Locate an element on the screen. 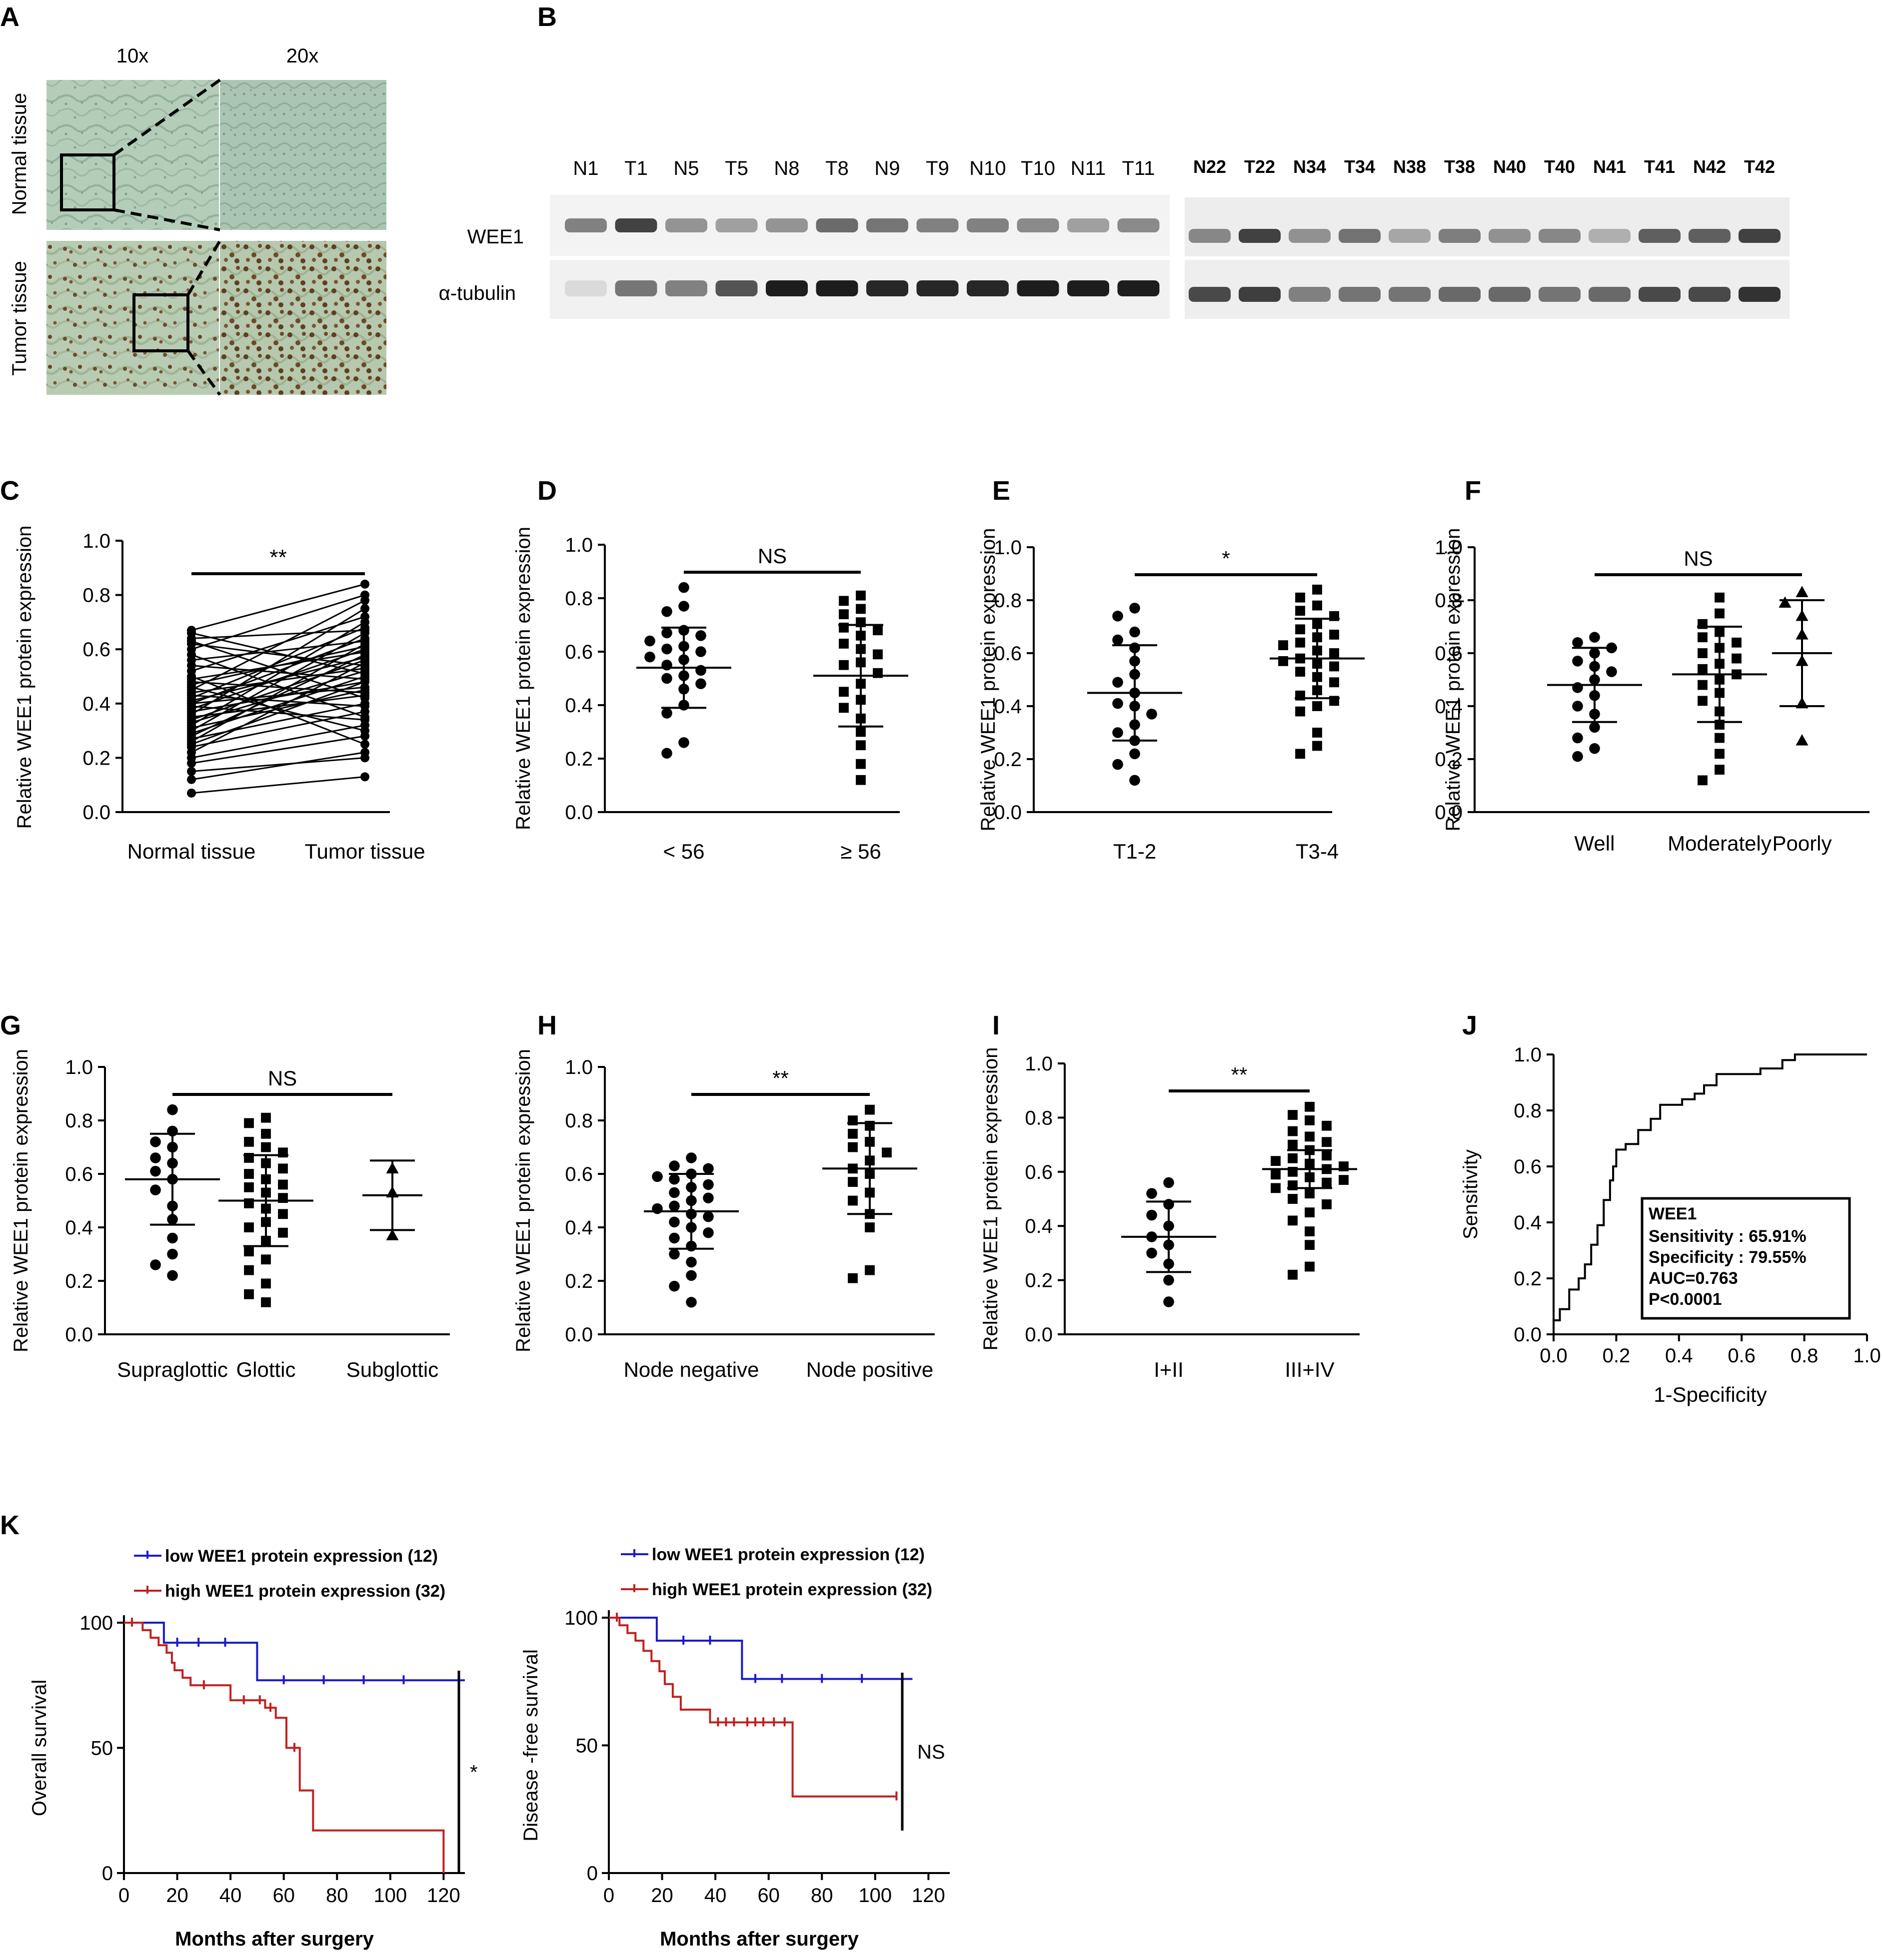 The width and height of the screenshot is (1882, 1960). high-expression-curve is located at coordinates (753, 1708).